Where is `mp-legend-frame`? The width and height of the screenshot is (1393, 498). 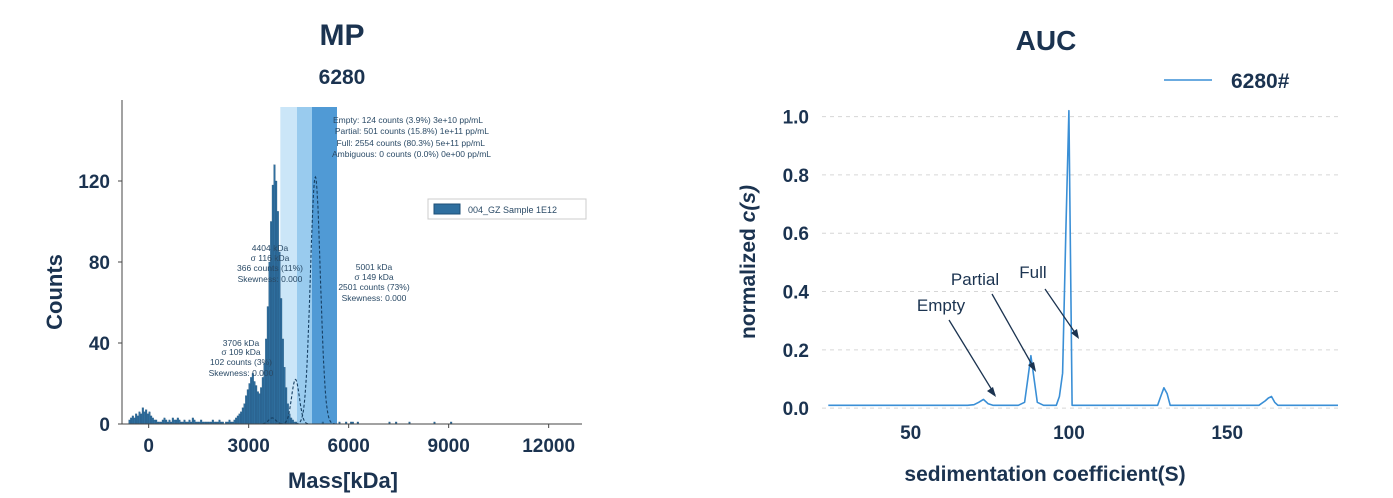
mp-legend-frame is located at coordinates (507, 209).